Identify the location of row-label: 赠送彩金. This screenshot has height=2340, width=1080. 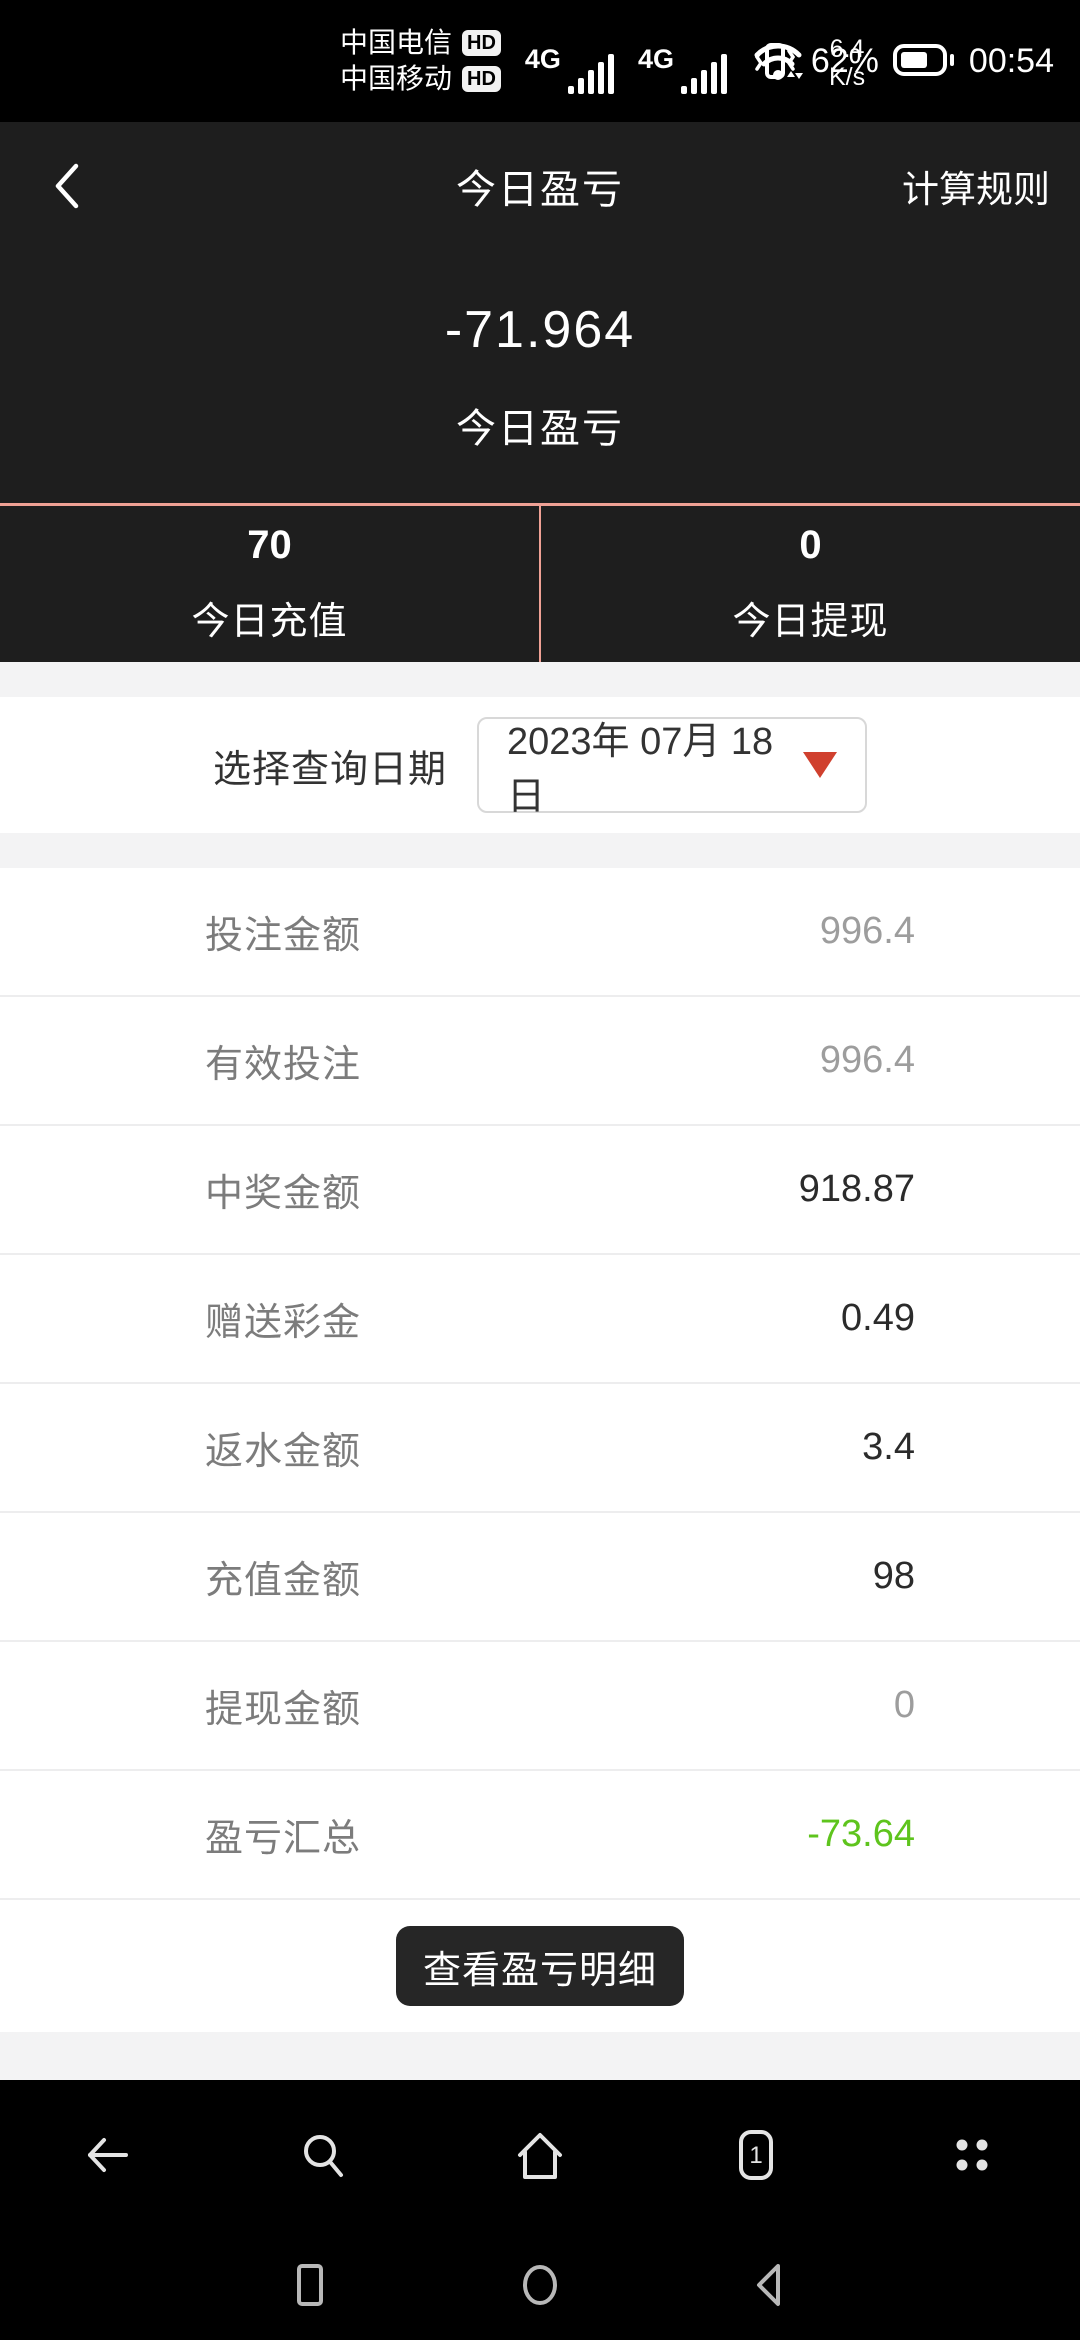
(283, 1323).